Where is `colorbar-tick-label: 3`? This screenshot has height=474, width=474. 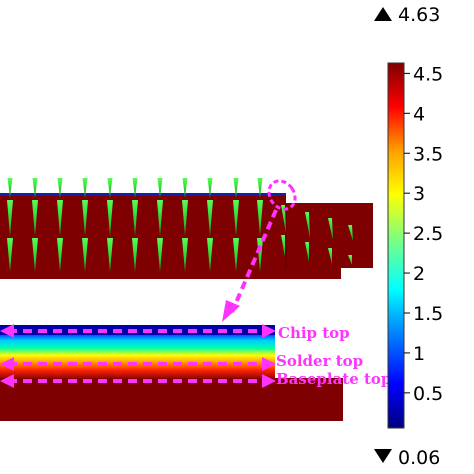
colorbar-tick-label: 3 is located at coordinates (419, 194).